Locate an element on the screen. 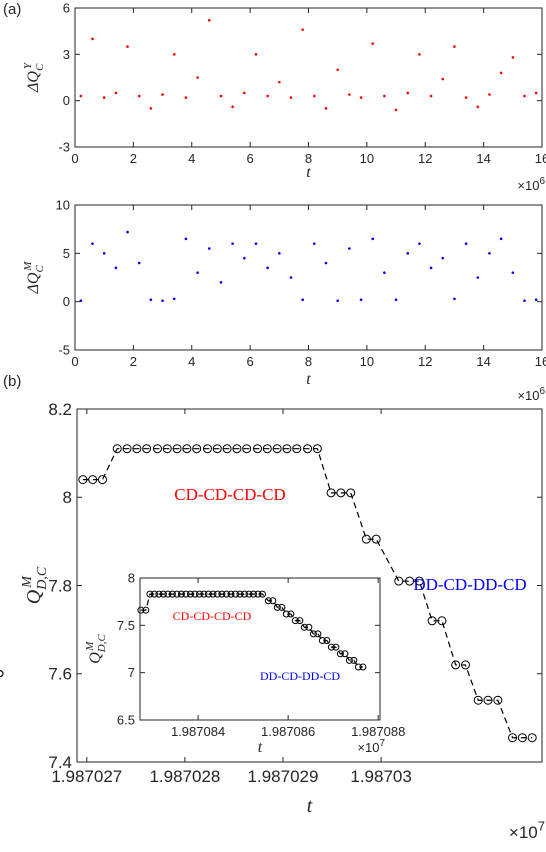 This screenshot has height=852, width=546. y-tick-label: 10 is located at coordinates (63, 205).